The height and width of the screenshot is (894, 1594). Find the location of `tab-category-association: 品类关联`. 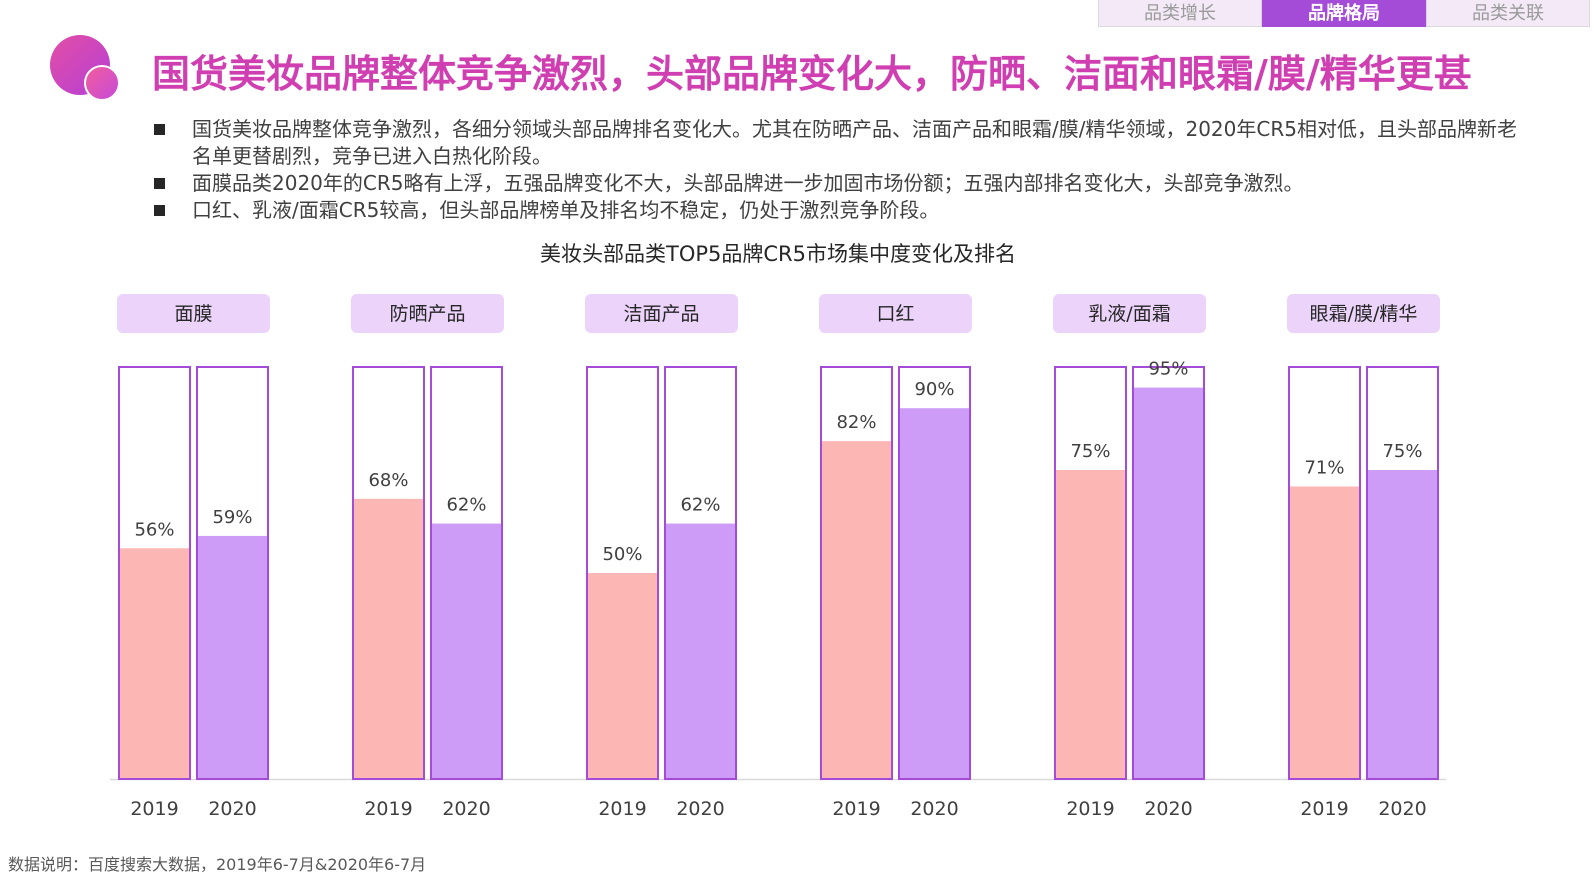

tab-category-association: 品类关联 is located at coordinates (1508, 13).